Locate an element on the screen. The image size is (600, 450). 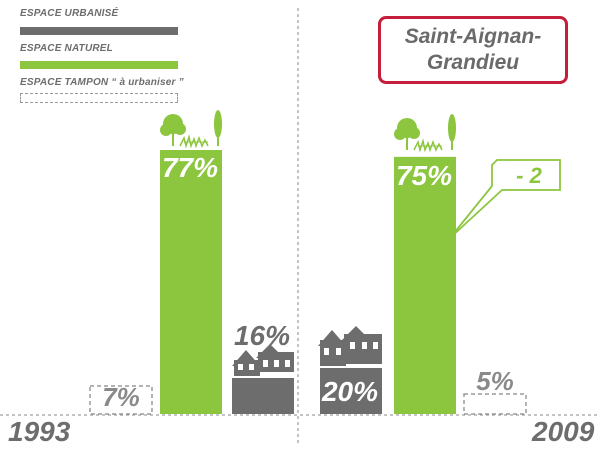
pct-urbanise-2009: 20% is located at coordinates (350, 391).